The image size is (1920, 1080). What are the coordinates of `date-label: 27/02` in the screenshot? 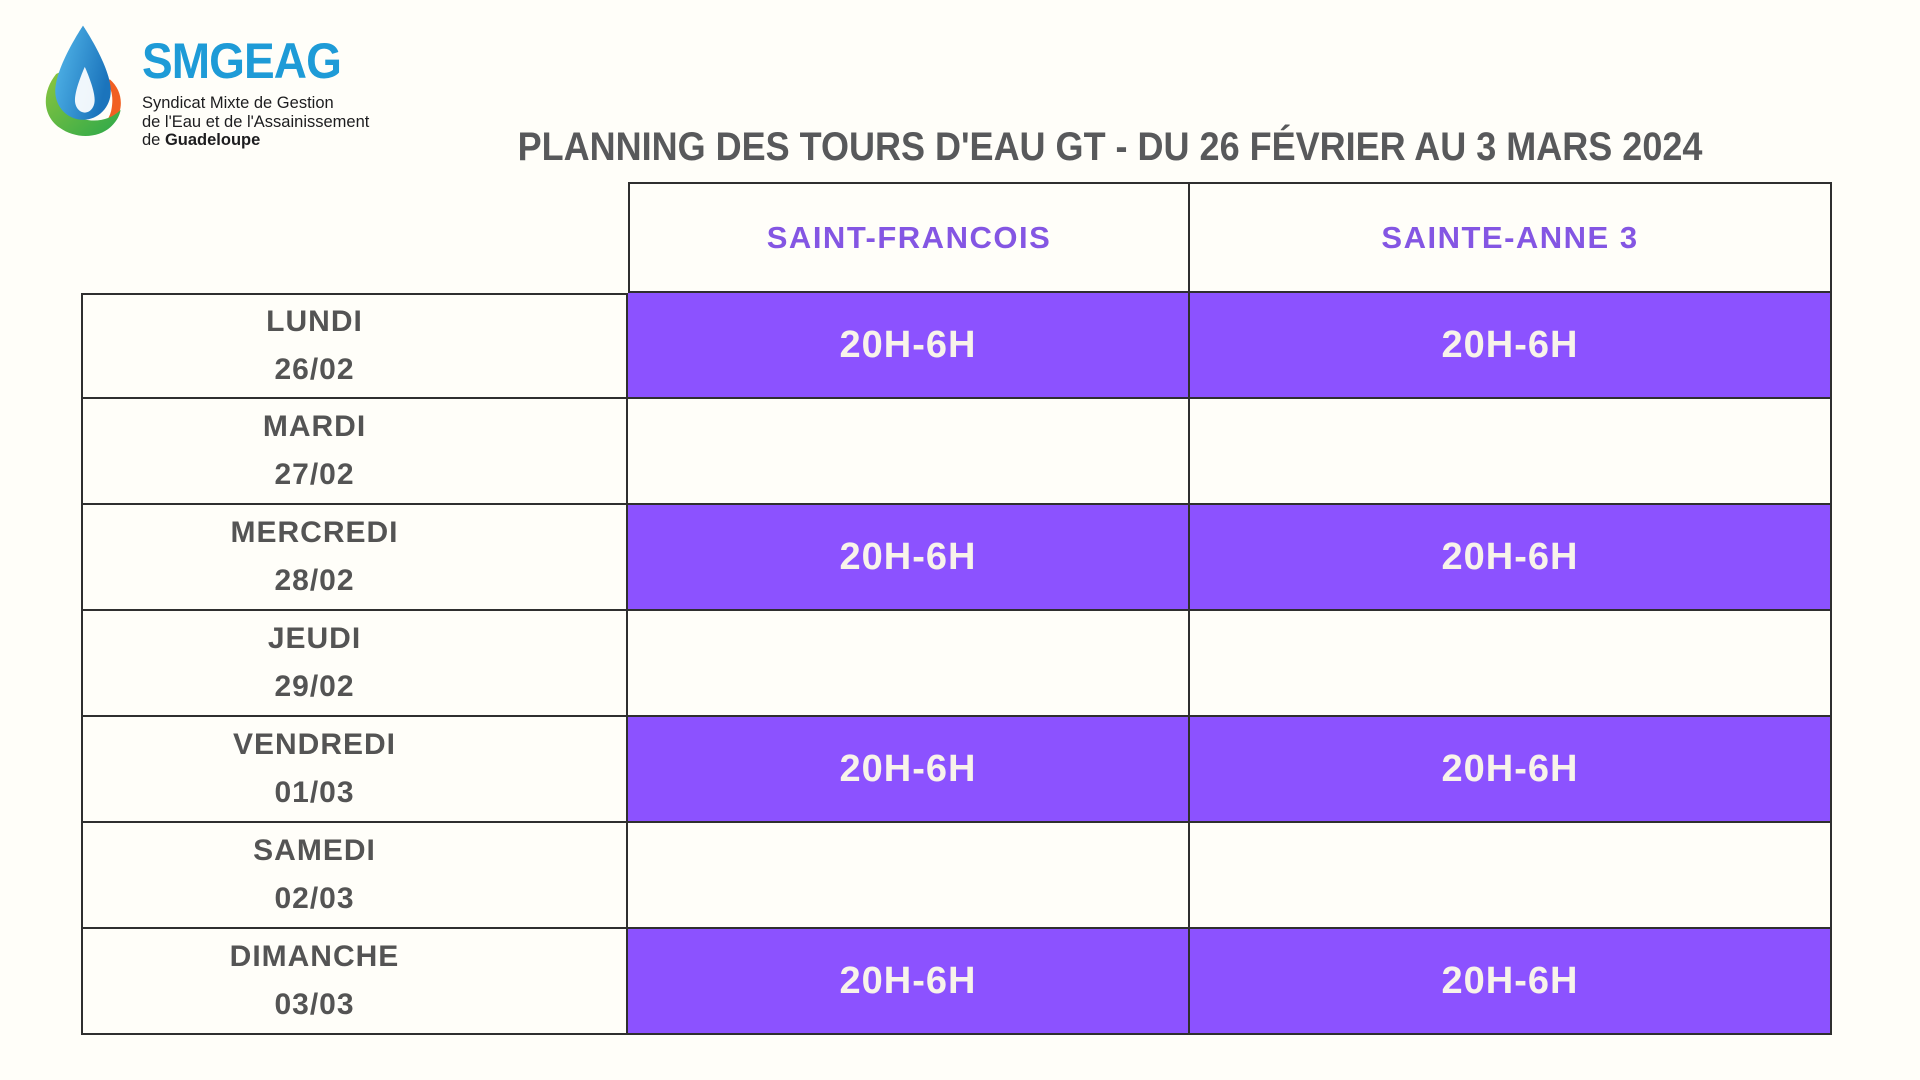 It's located at (314, 474).